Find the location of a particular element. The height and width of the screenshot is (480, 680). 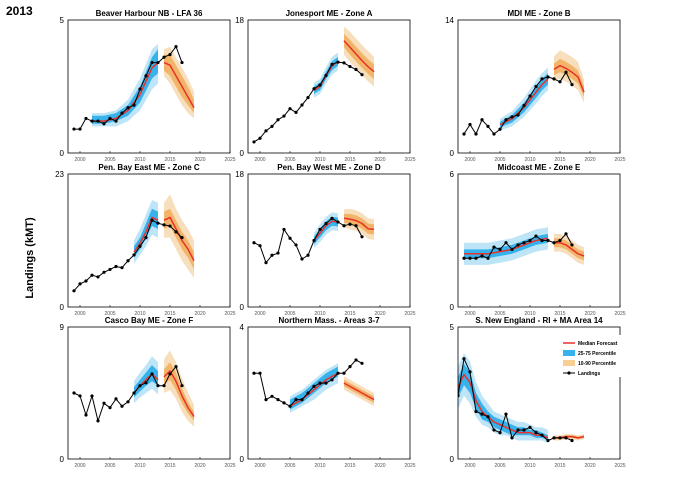

hindcast-10-90-band is located at coordinates (503, 398).